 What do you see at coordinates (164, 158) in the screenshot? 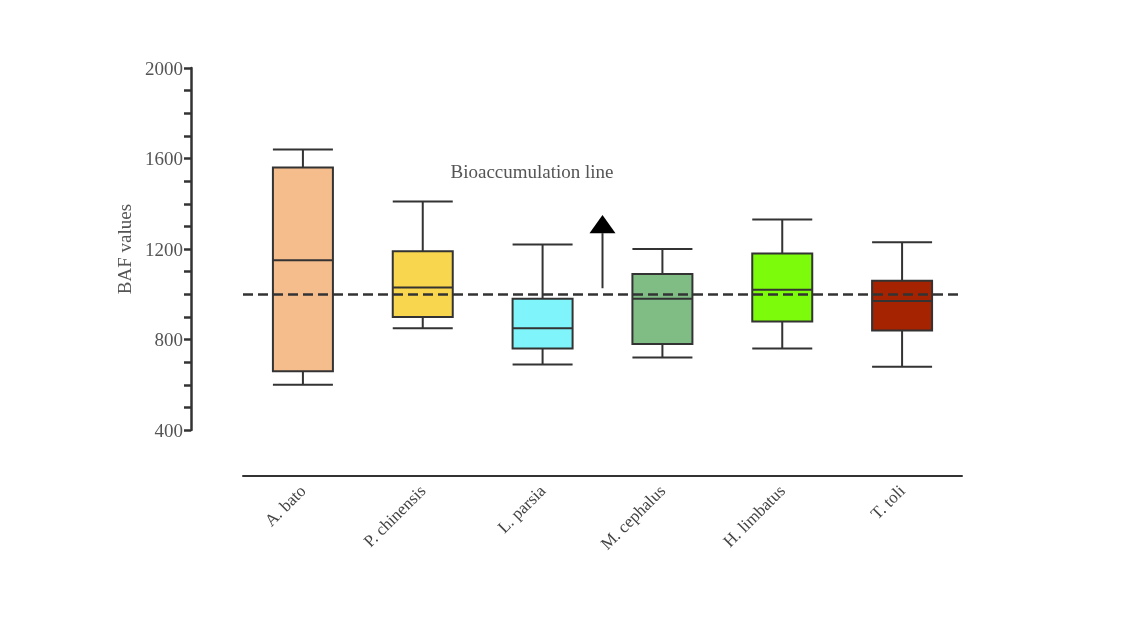
I see `y-tick-label: 1600` at bounding box center [164, 158].